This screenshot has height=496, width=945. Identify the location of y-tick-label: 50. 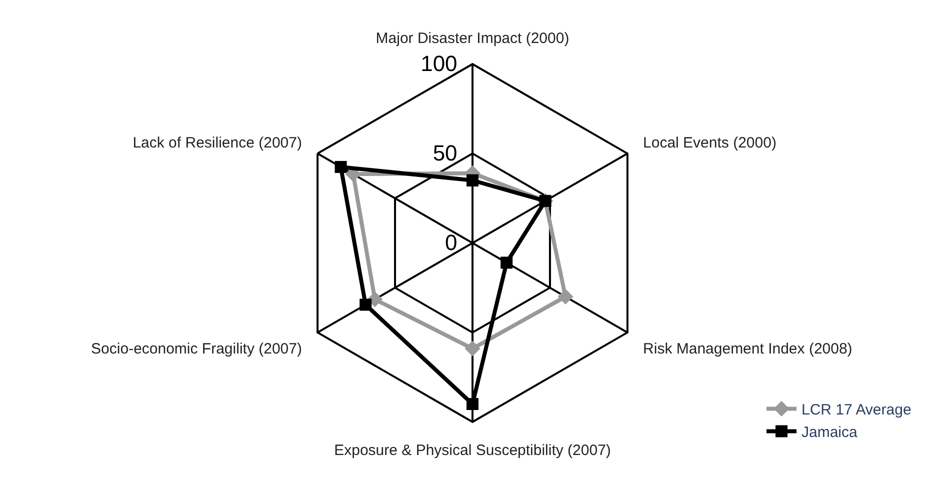
(445, 153).